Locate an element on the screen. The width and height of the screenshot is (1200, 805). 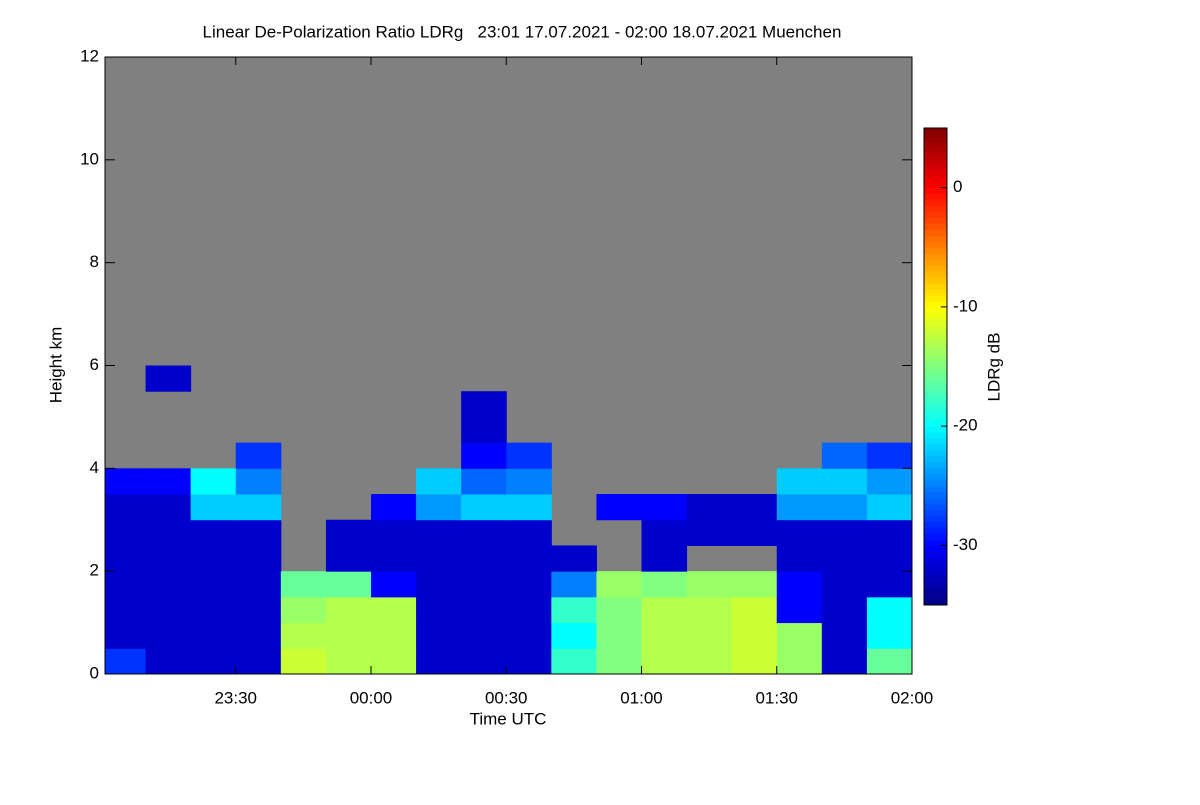
x-tick-label: 00:00 is located at coordinates (371, 697).